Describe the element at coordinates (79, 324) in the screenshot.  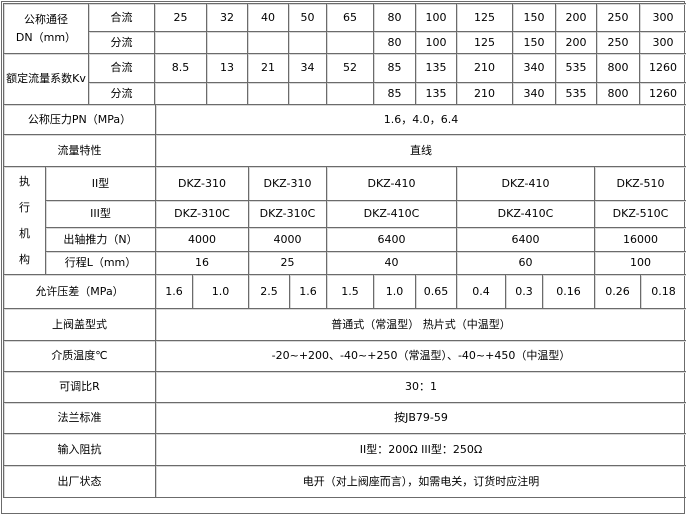
I see `bonnet-label: 上阀盖型式` at that location.